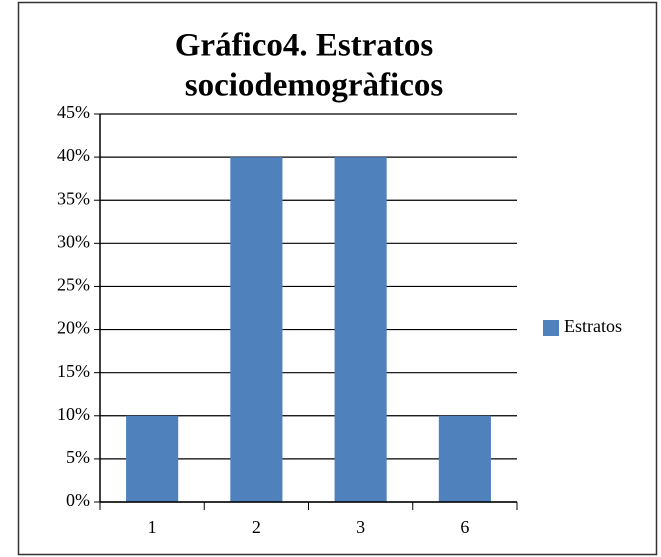  What do you see at coordinates (73, 198) in the screenshot?
I see `y-tick-label: 35%` at bounding box center [73, 198].